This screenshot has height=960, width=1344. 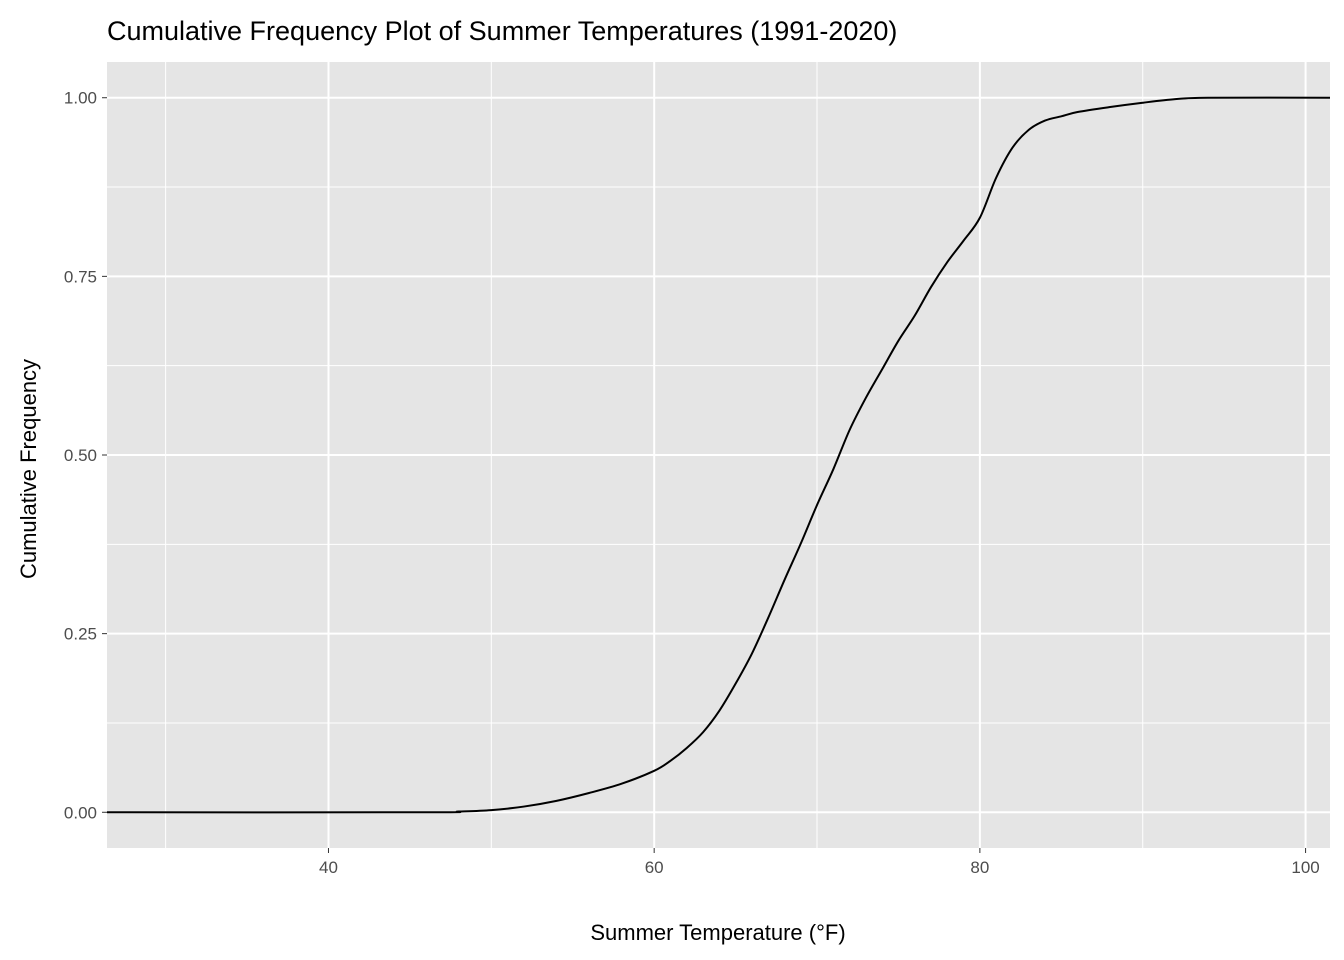 I want to click on x-tick-label: 40, so click(x=328, y=867).